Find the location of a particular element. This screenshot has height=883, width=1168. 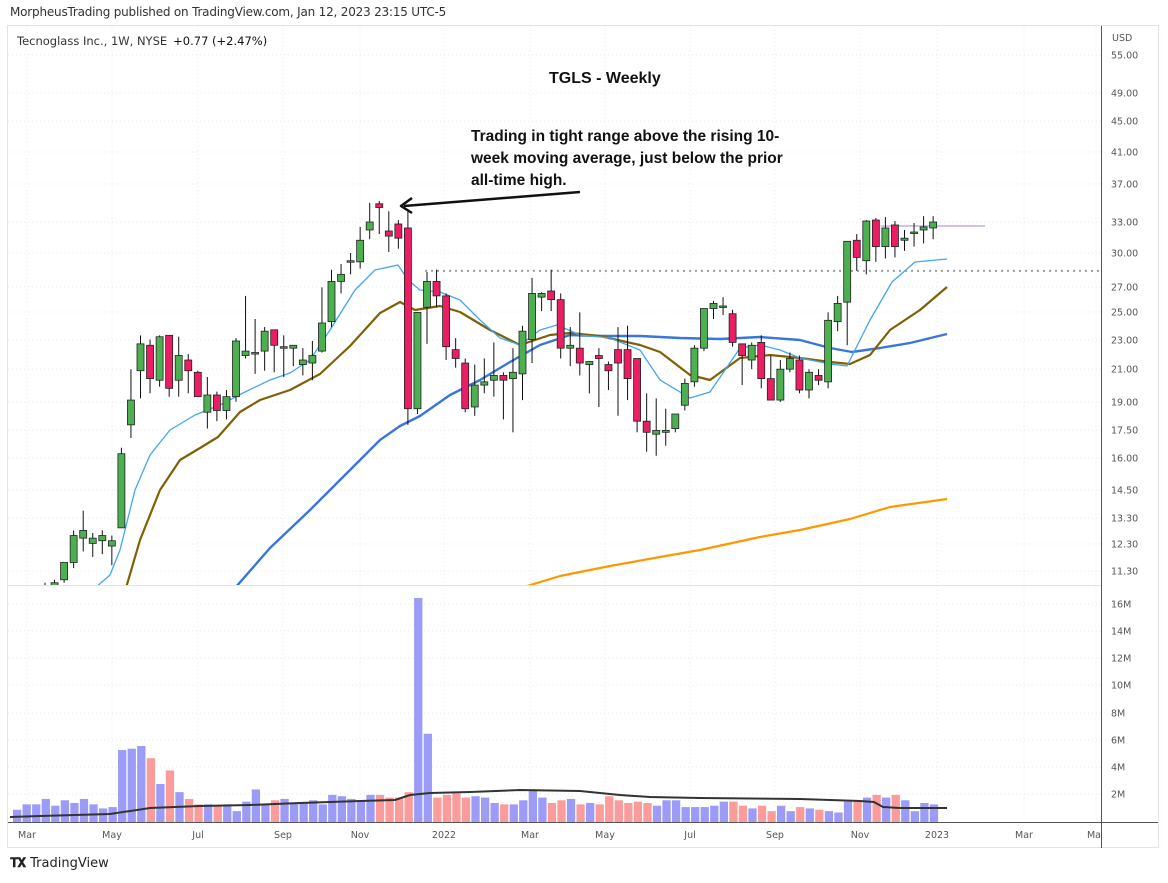

price-tick: 17.50 is located at coordinates (1124, 431).